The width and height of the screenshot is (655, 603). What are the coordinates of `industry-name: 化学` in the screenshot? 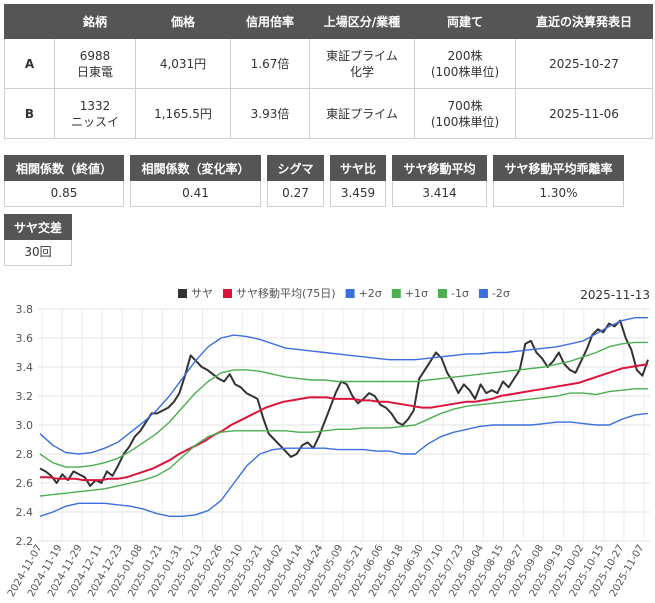 It's located at (361, 71).